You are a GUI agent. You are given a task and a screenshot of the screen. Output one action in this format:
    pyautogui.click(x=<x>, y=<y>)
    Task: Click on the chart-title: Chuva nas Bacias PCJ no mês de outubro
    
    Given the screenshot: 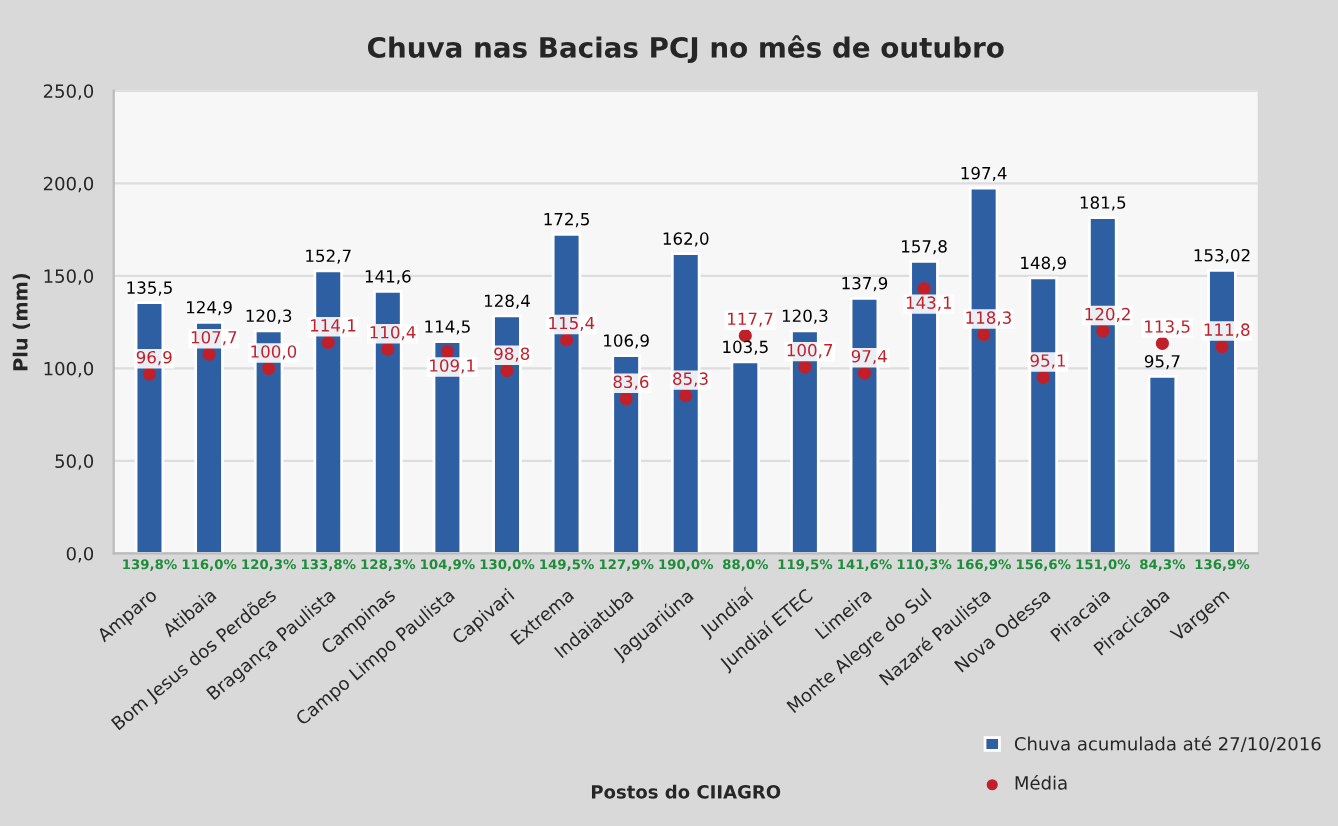 What is the action you would take?
    pyautogui.click(x=685, y=49)
    